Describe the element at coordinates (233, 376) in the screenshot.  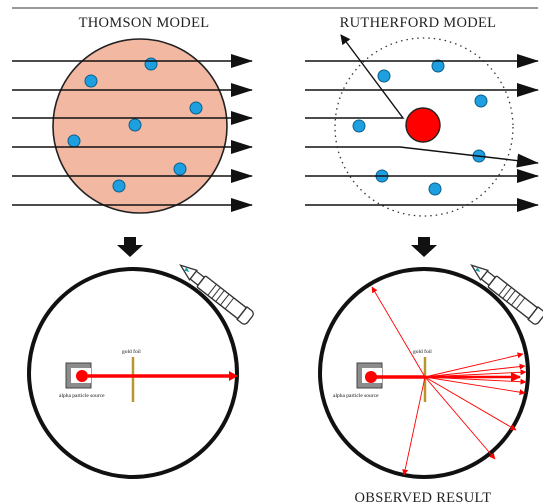
I see `beam-arrow` at that location.